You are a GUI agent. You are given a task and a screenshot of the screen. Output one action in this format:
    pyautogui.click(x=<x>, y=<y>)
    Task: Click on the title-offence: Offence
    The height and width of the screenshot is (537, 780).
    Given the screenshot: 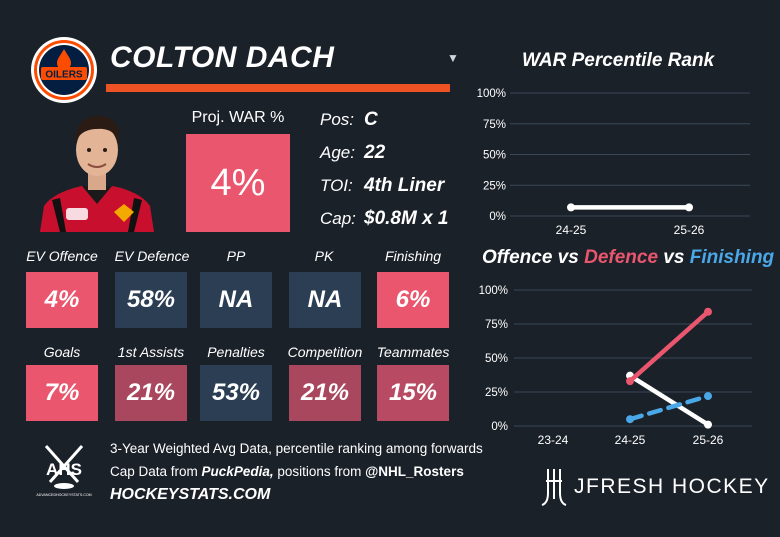 What is the action you would take?
    pyautogui.click(x=517, y=257)
    